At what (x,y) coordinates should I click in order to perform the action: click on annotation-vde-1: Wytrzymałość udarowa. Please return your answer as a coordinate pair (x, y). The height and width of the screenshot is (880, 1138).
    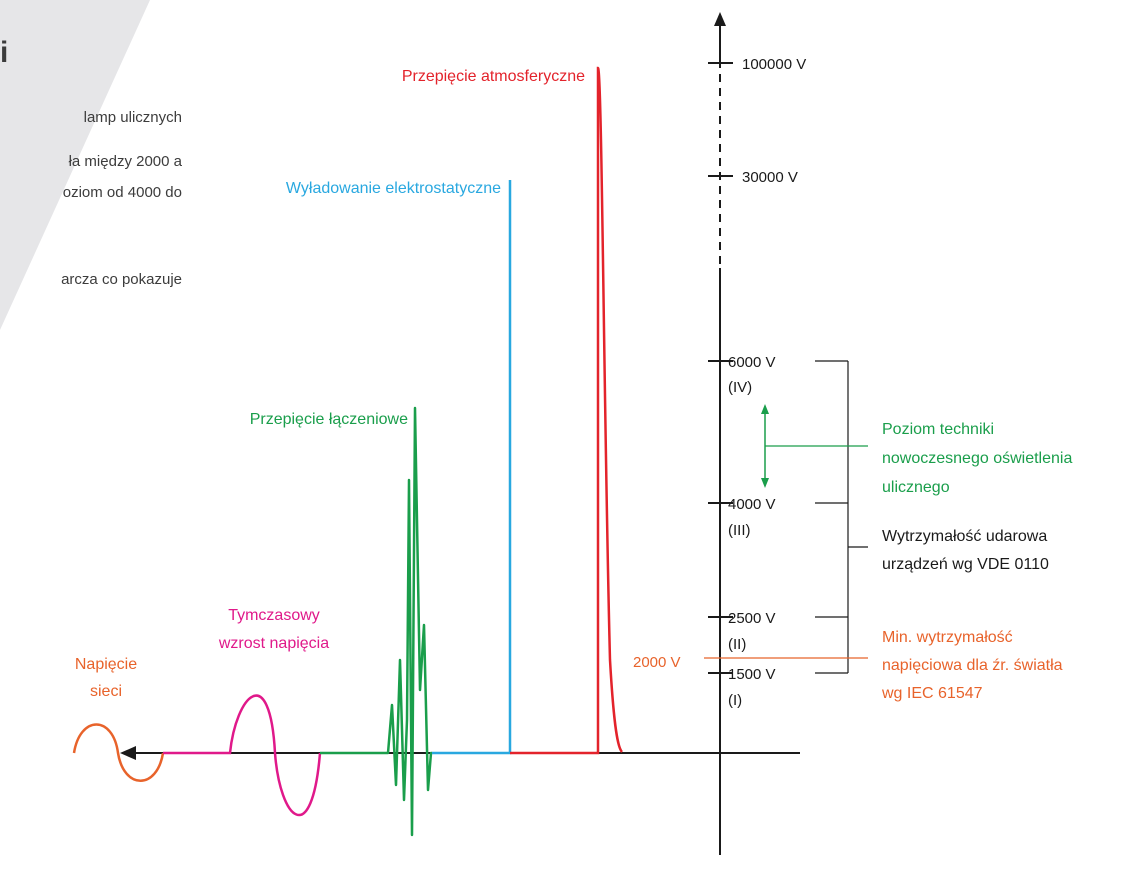
    Looking at the image, I should click on (964, 536).